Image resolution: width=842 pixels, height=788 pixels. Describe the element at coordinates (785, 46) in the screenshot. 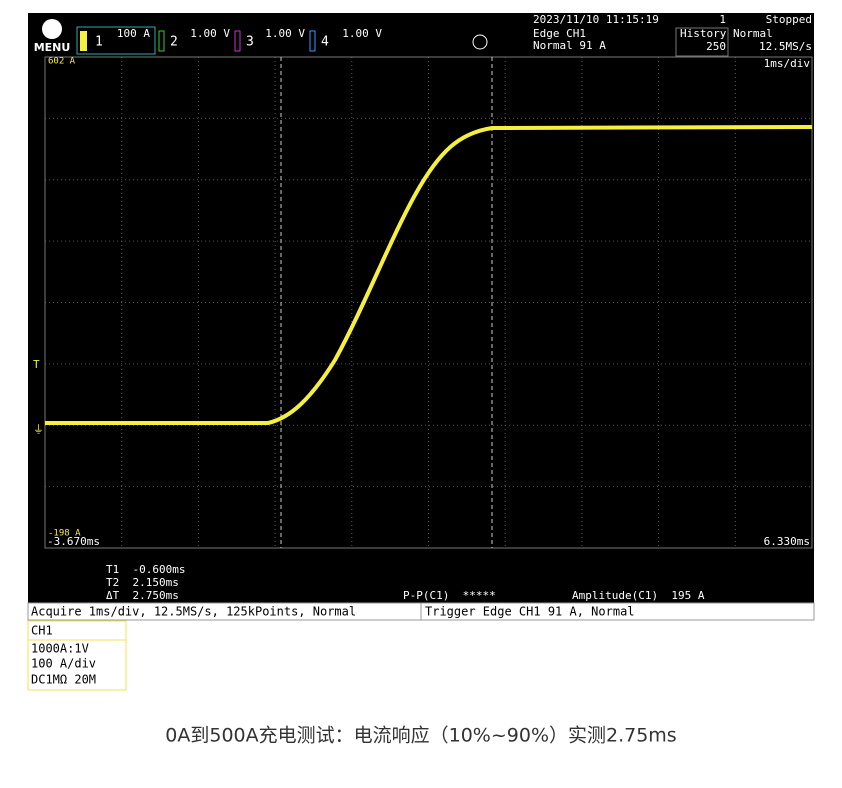

I see `sample-rate: 12.5MS/s` at that location.